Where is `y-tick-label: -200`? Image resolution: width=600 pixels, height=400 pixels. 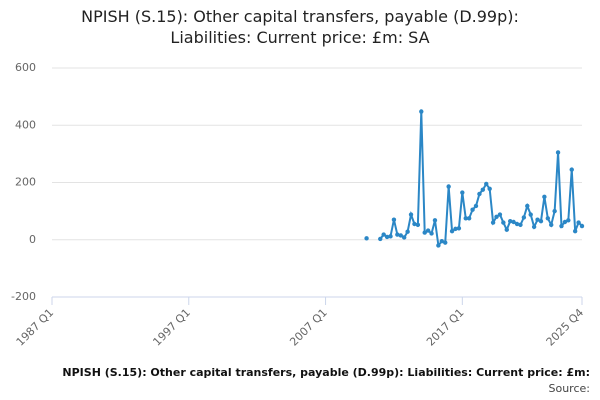
y-tick-label: -200 is located at coordinates (23, 296).